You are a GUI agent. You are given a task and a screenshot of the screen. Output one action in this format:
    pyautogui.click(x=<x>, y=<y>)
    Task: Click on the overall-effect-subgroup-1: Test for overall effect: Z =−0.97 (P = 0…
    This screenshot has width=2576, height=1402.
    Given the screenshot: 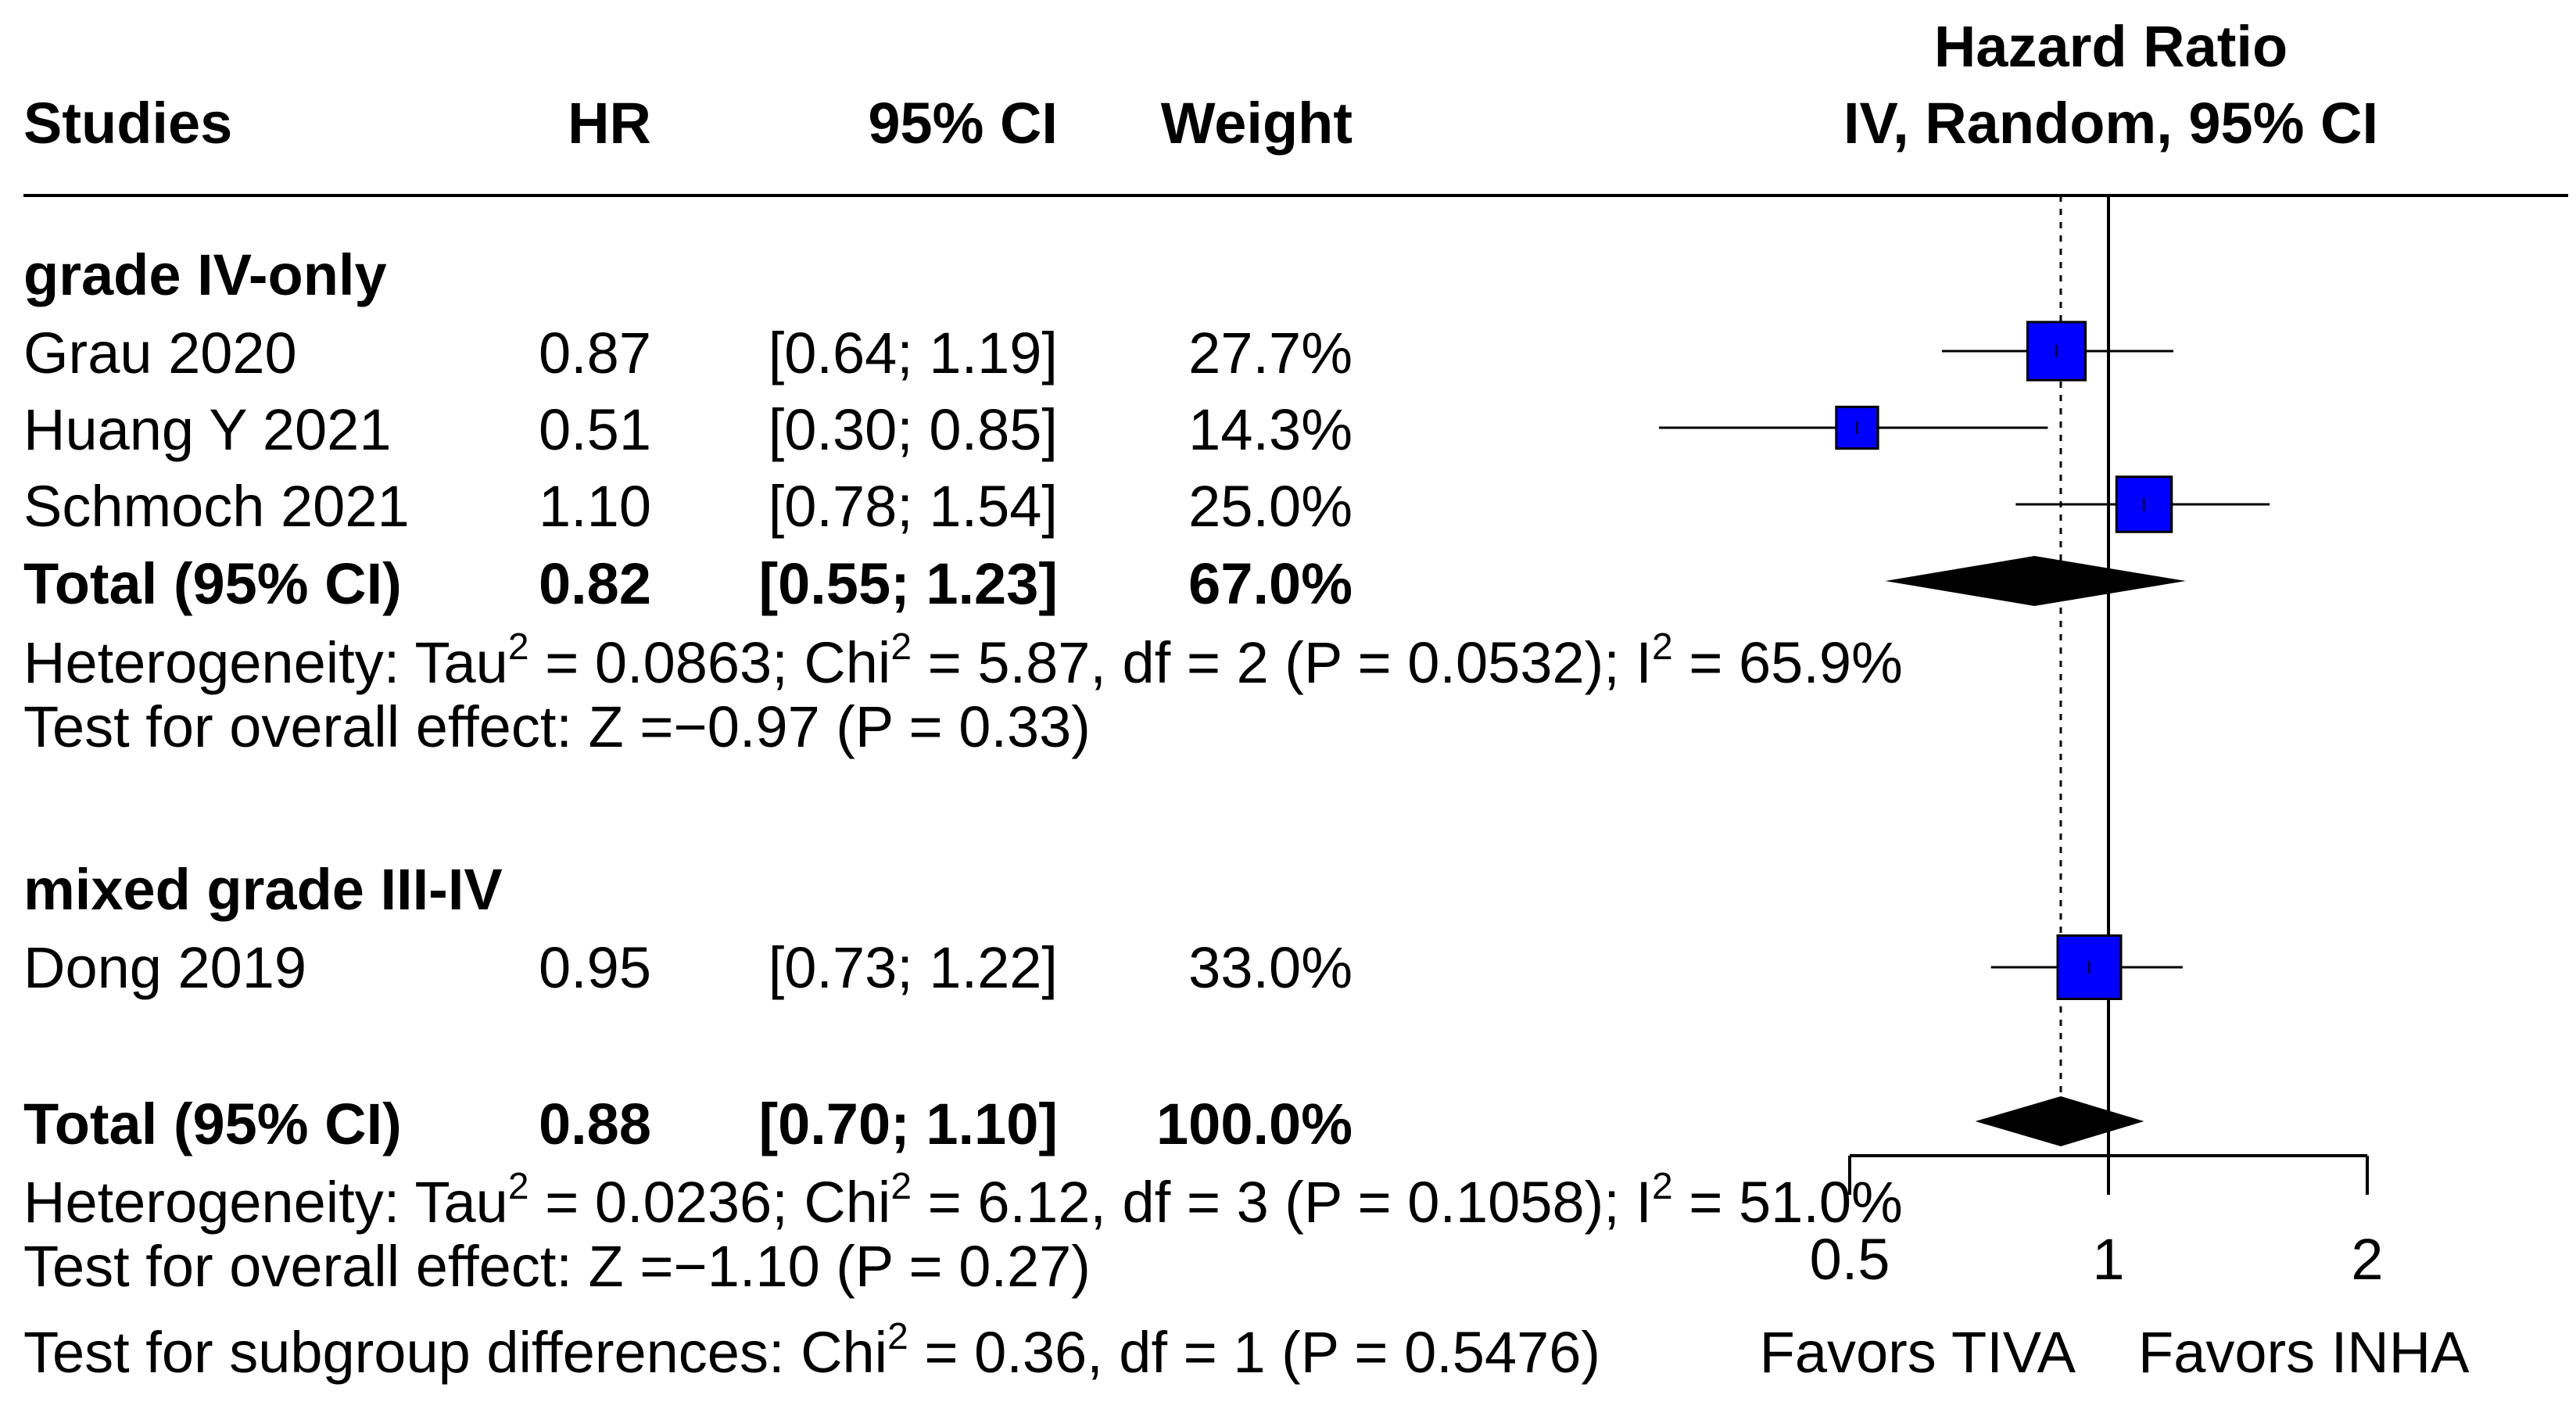 What is the action you would take?
    pyautogui.click(x=557, y=727)
    